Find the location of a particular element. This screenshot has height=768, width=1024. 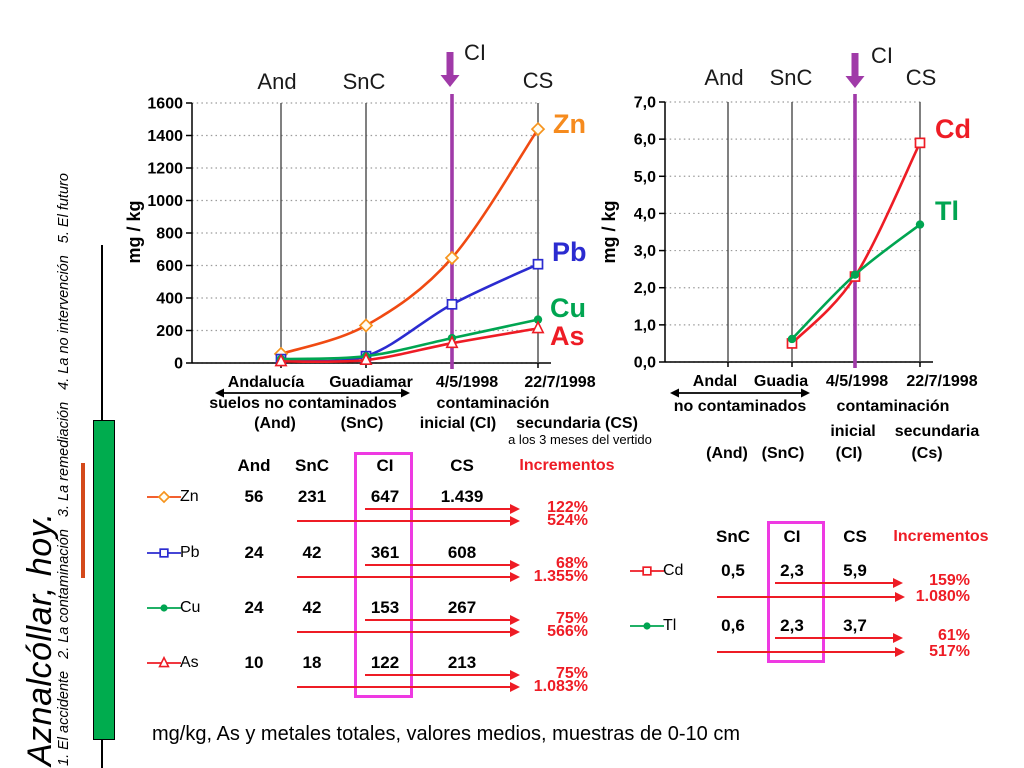

increment-pct-snc-cs: 1.080% is located at coordinates (942, 596).